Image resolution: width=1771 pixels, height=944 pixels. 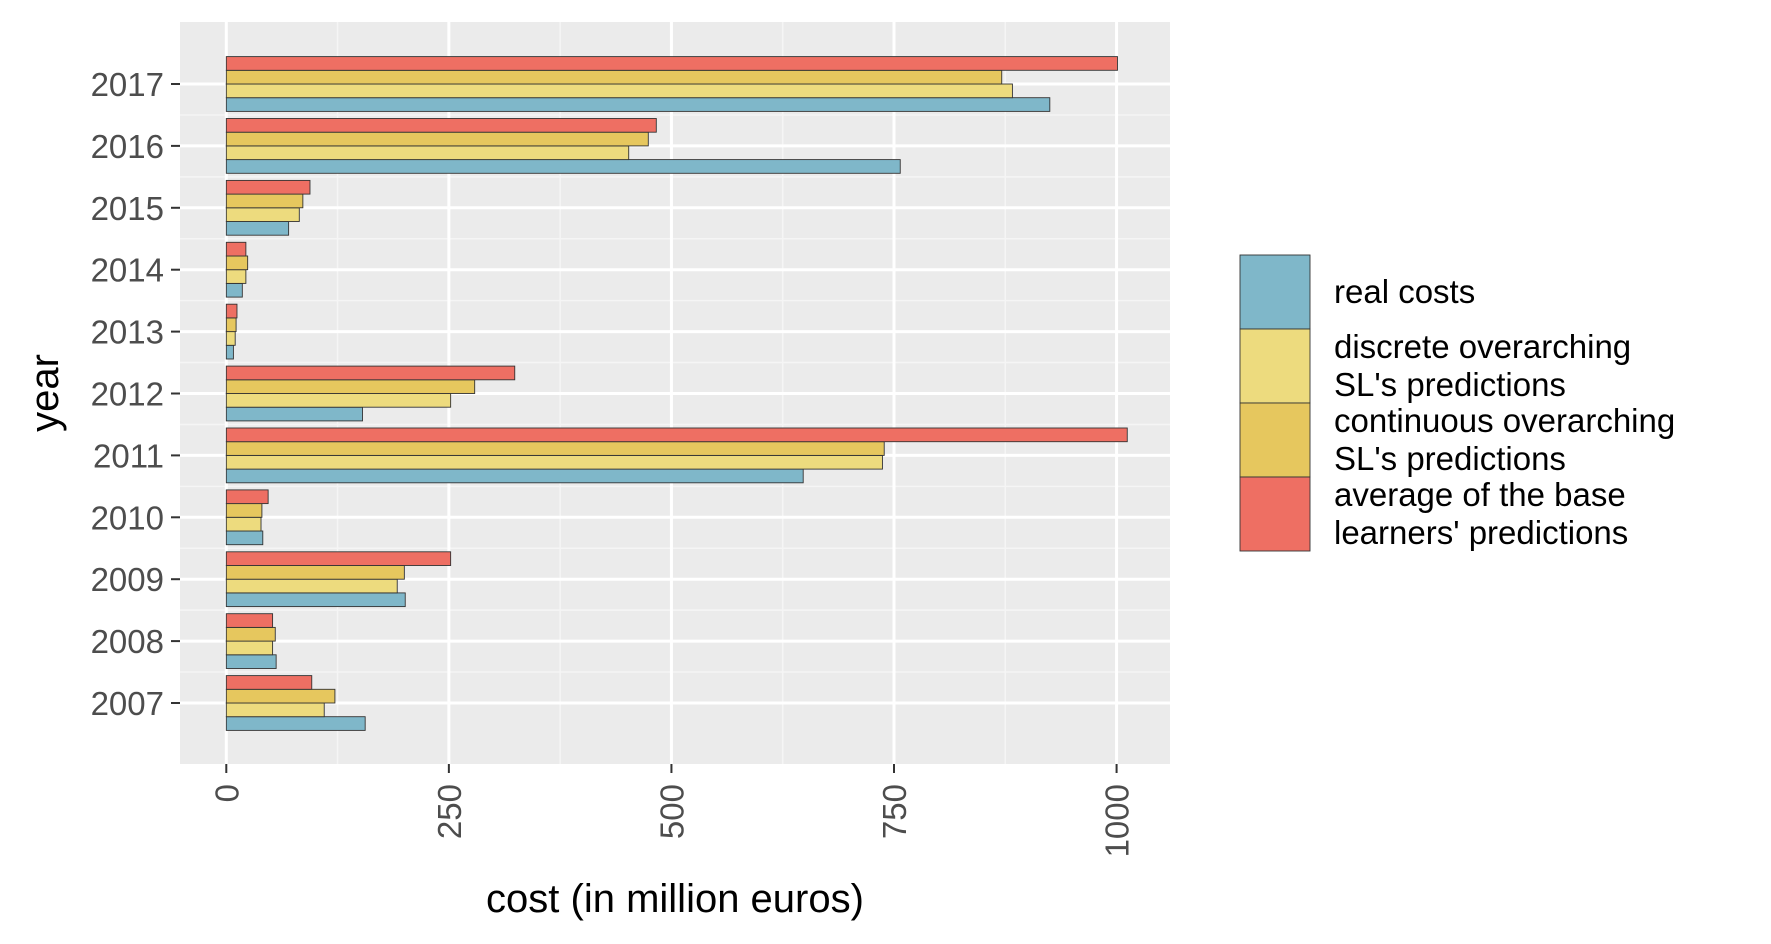 What do you see at coordinates (127, 579) in the screenshot?
I see `y-tick-label: 2009` at bounding box center [127, 579].